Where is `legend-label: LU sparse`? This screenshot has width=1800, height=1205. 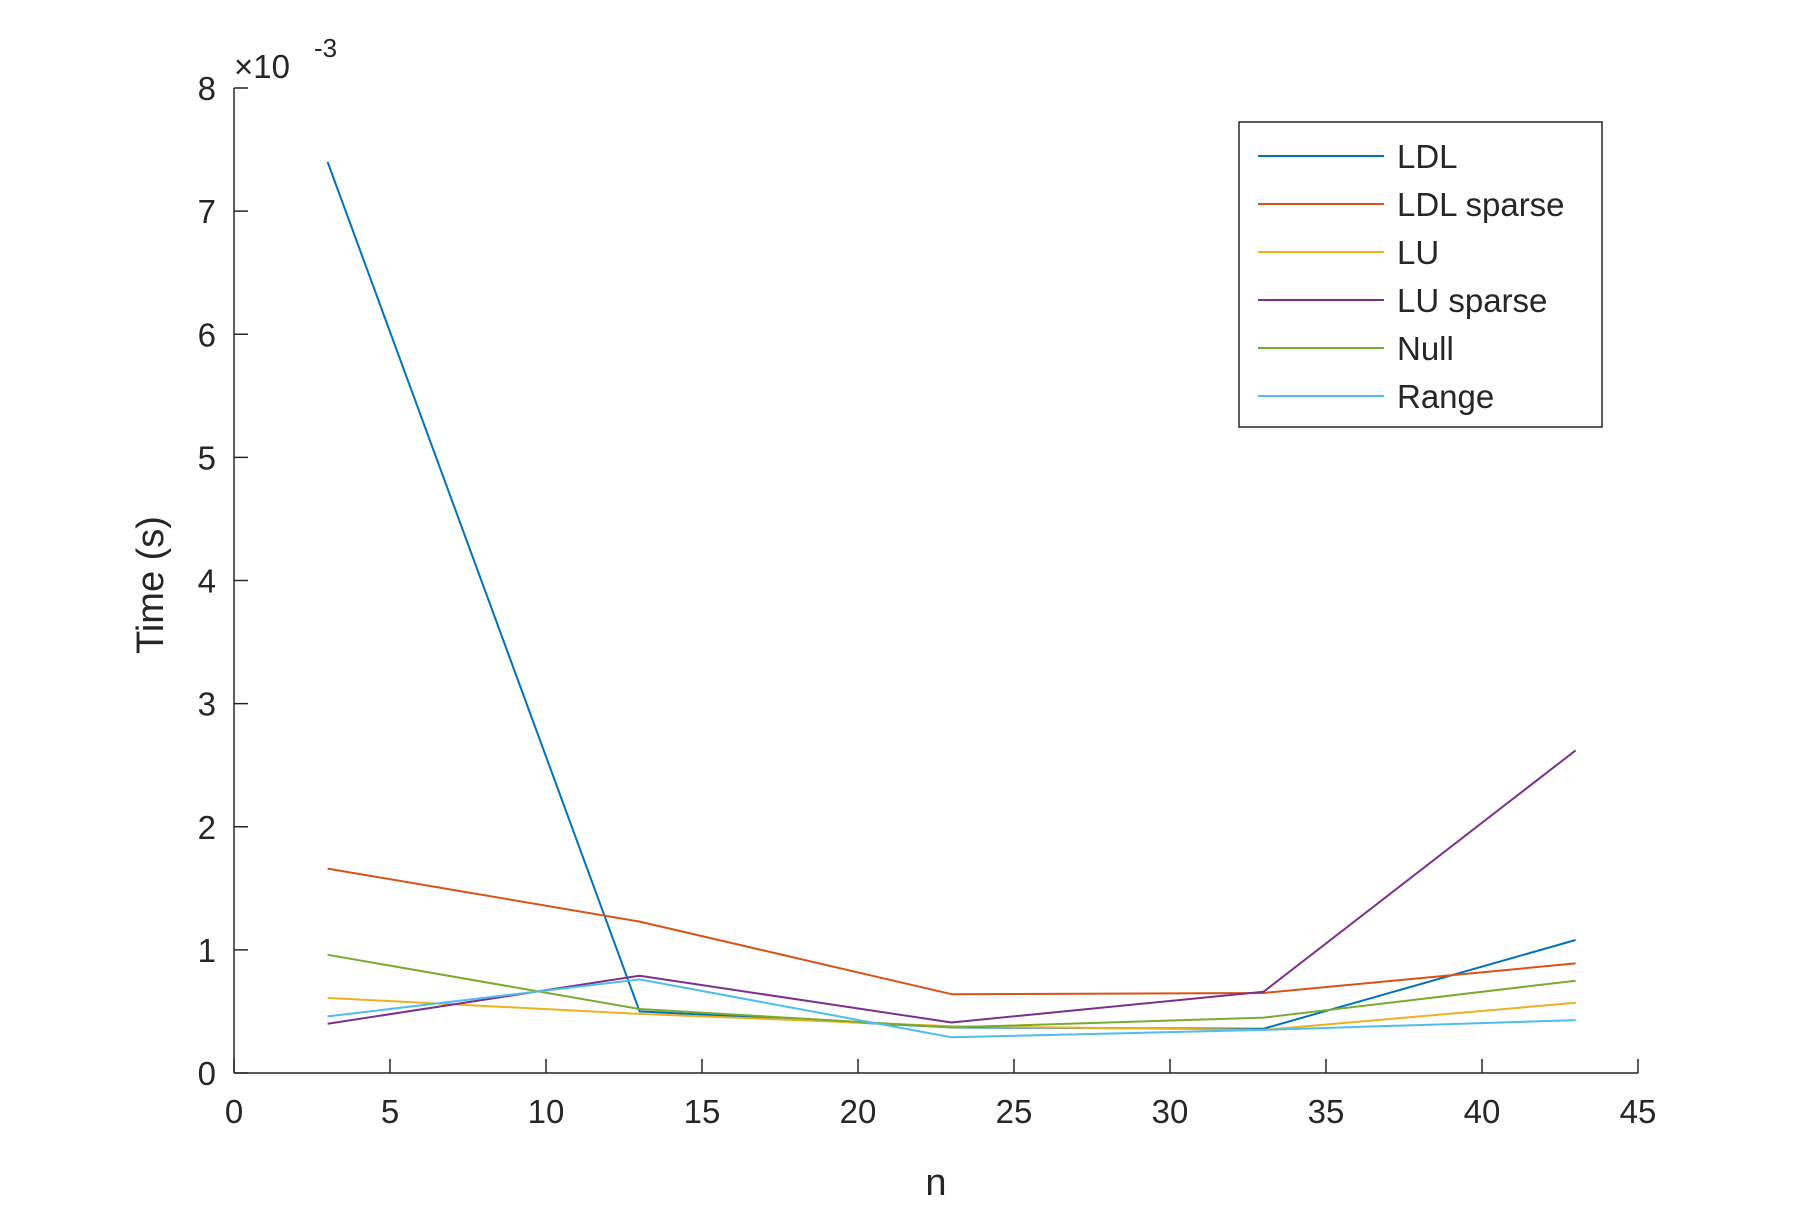 legend-label: LU sparse is located at coordinates (1472, 300).